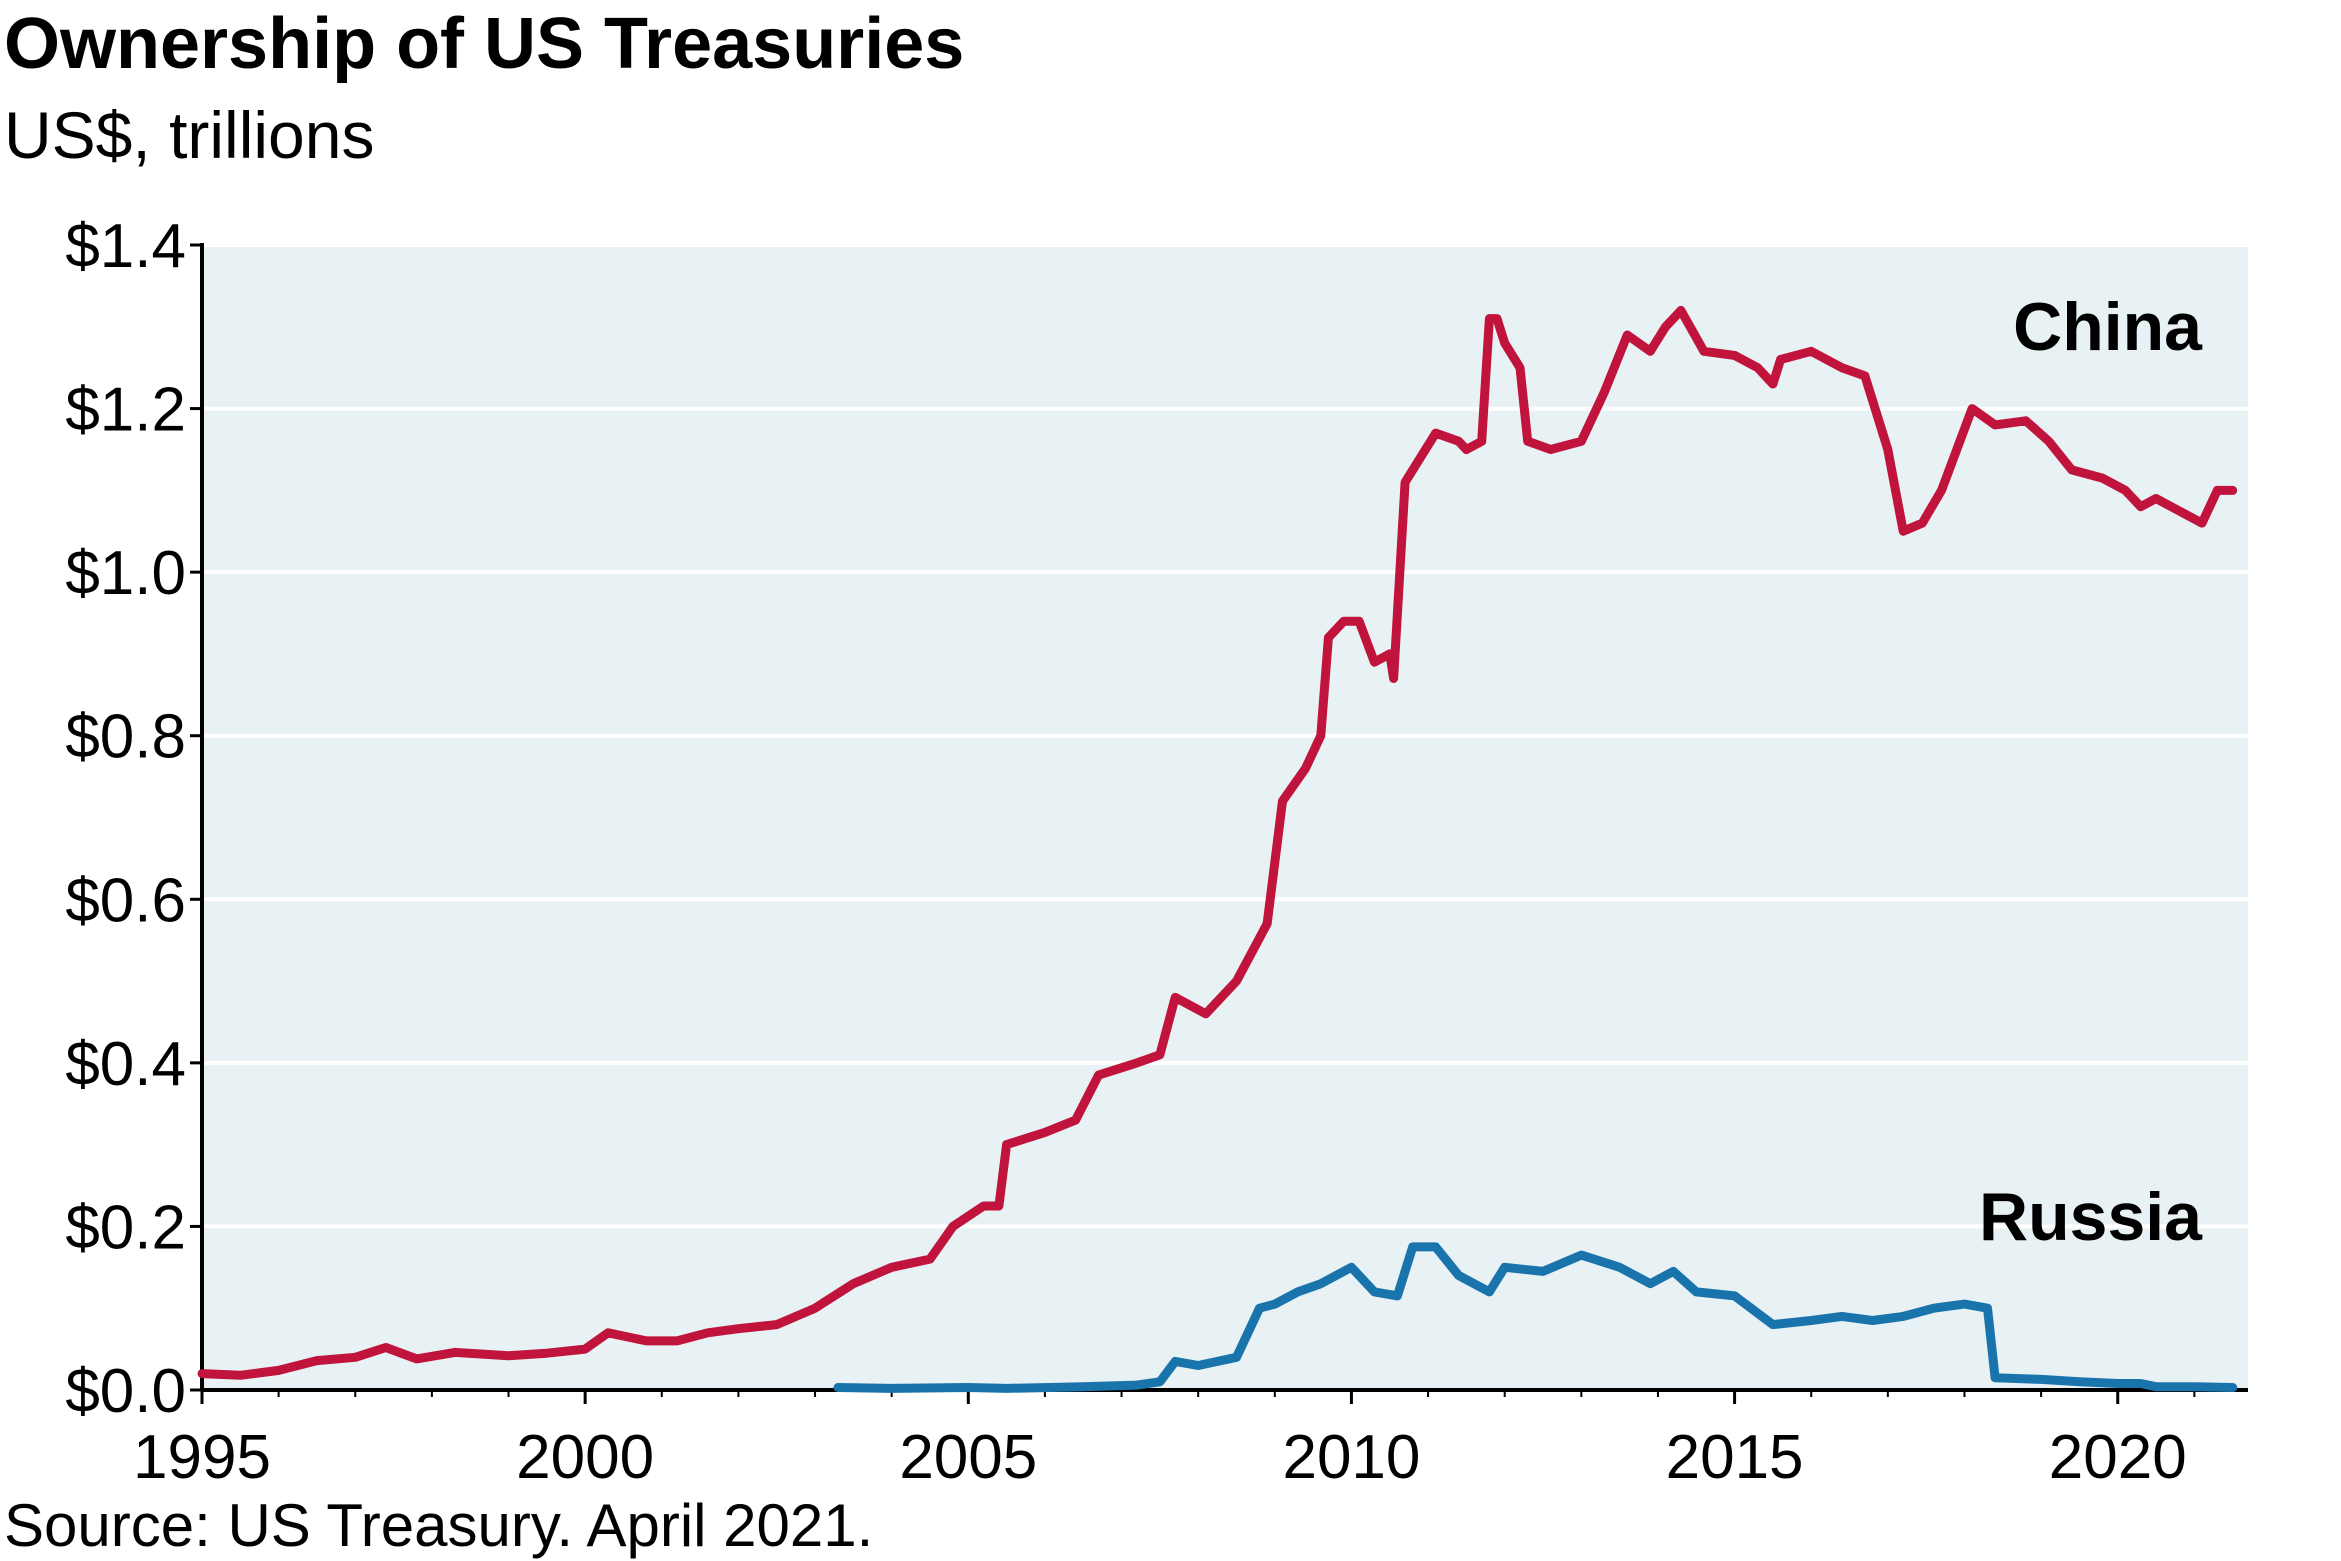  Describe the element at coordinates (1351, 1457) in the screenshot. I see `x-tick-label-3: 2010` at that location.